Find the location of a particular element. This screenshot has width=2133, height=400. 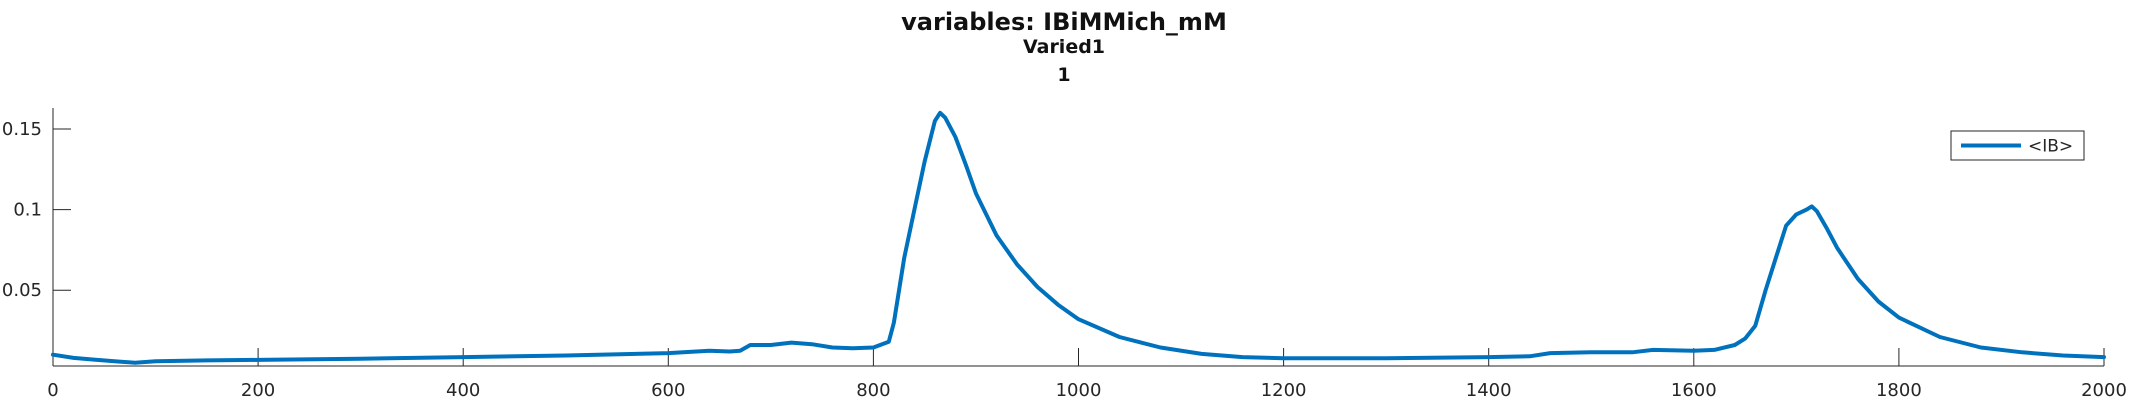

y-tick-label: 0.15 is located at coordinates (22, 129).